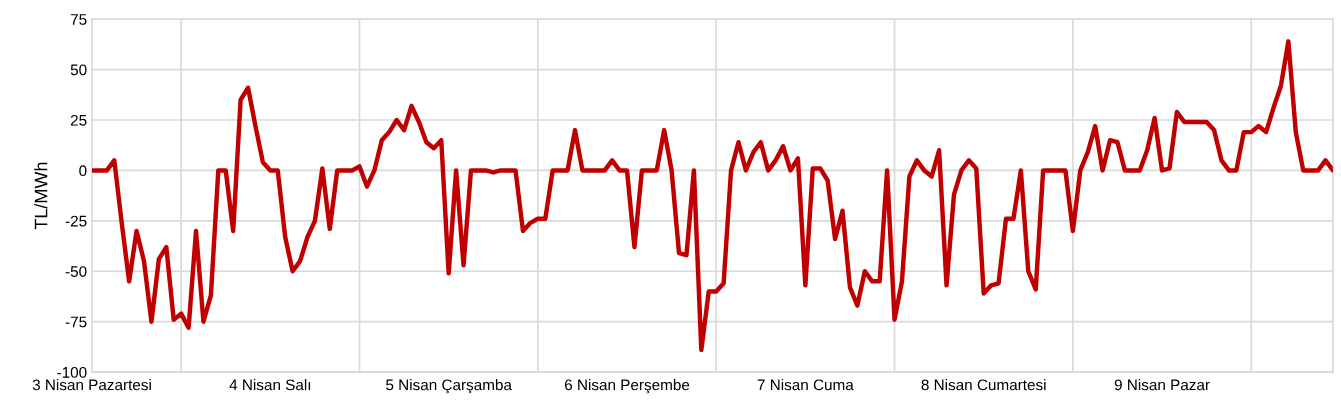 This screenshot has height=408, width=1341. I want to click on x-tick-label: 8 Nisan Cumartesi, so click(983, 385).